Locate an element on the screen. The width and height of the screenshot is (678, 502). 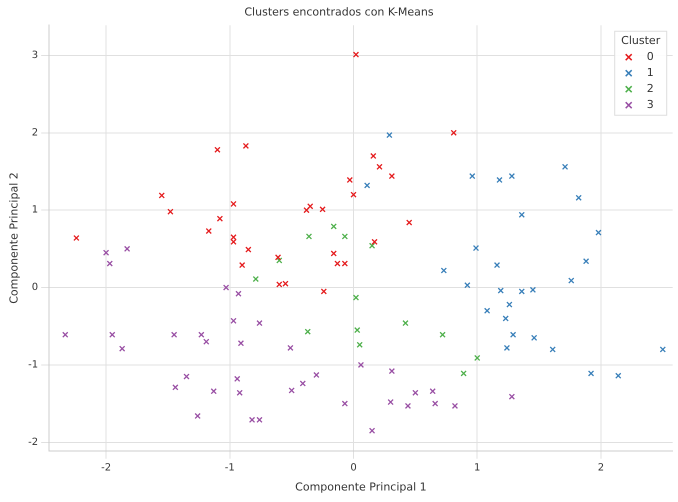
legend-label: 1 is located at coordinates (650, 73).